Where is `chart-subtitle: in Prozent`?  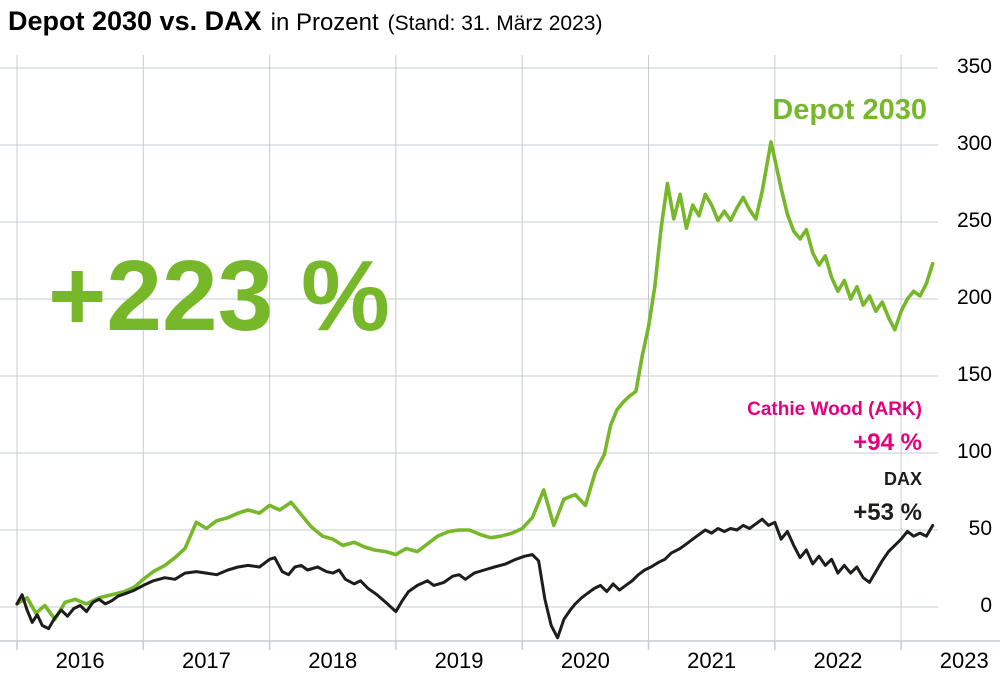 chart-subtitle: in Prozent is located at coordinates (324, 22).